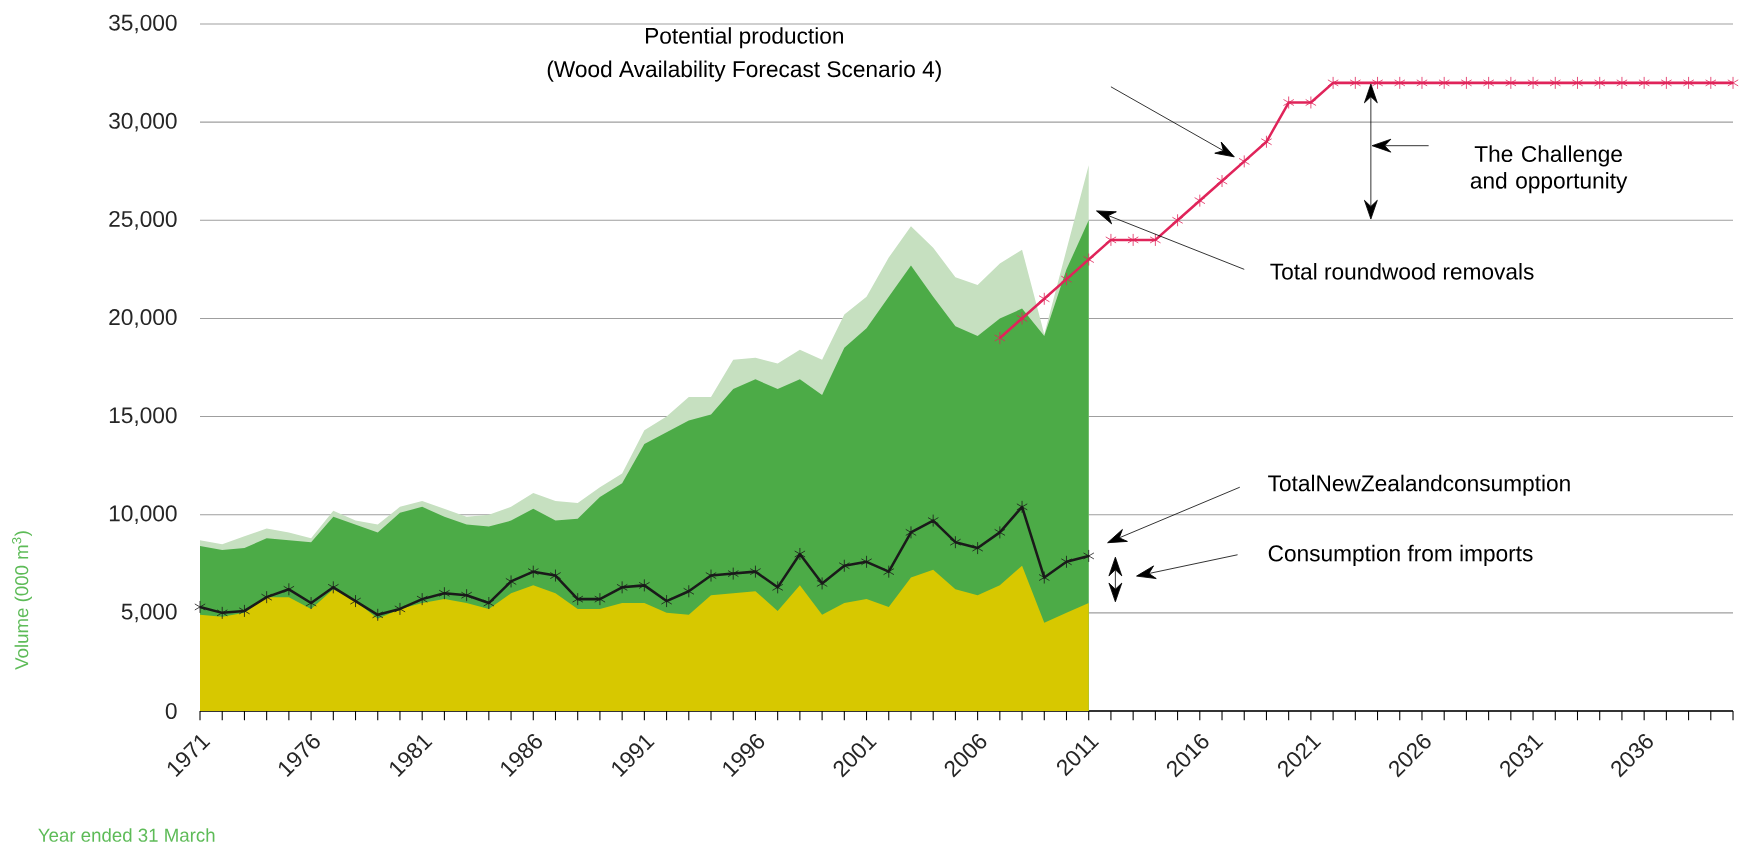  Describe the element at coordinates (171, 711) in the screenshot. I see `y-tick-label: 0` at that location.